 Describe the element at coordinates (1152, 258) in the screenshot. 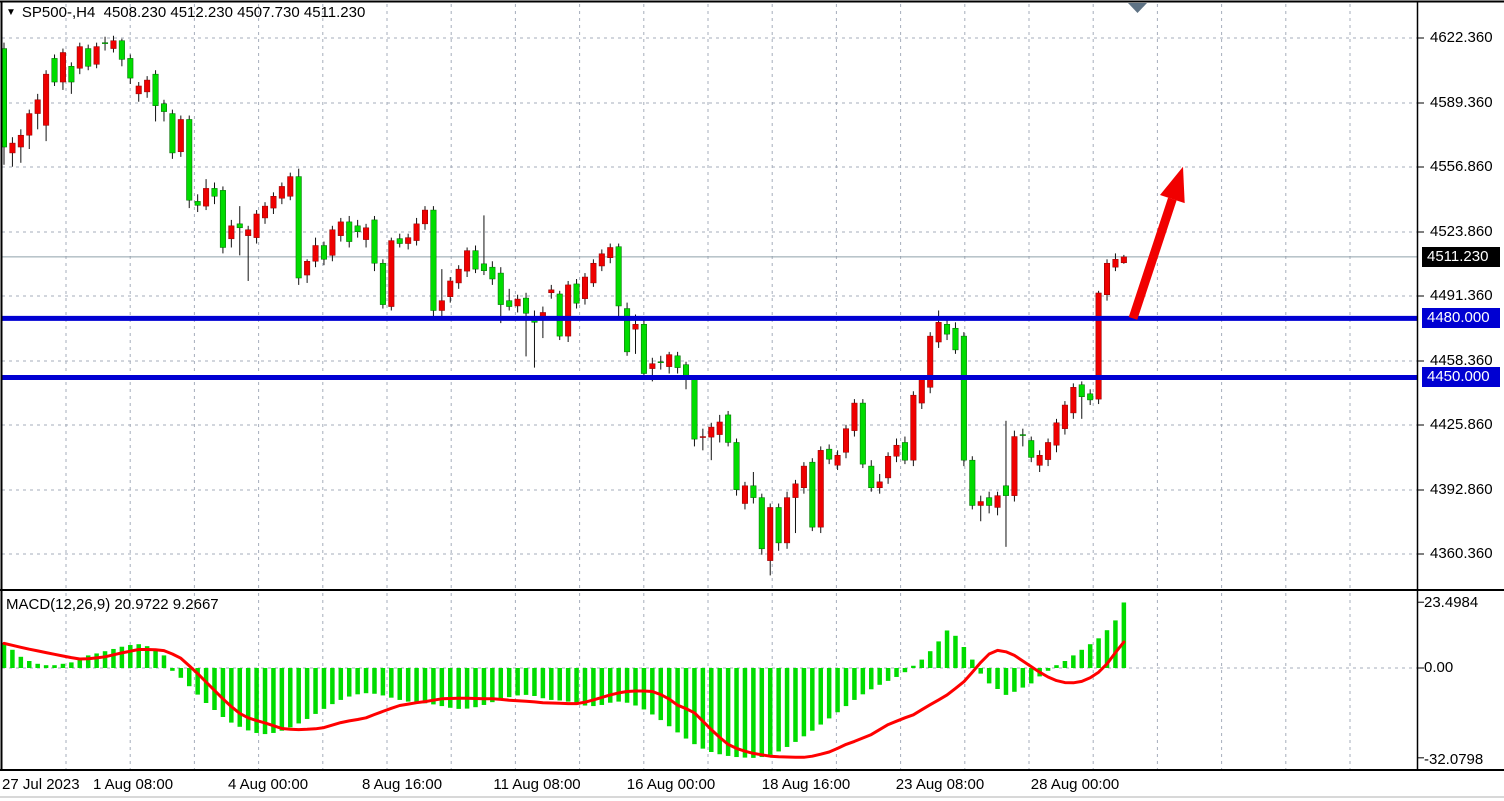

I see `trend-arrow-shaft` at that location.